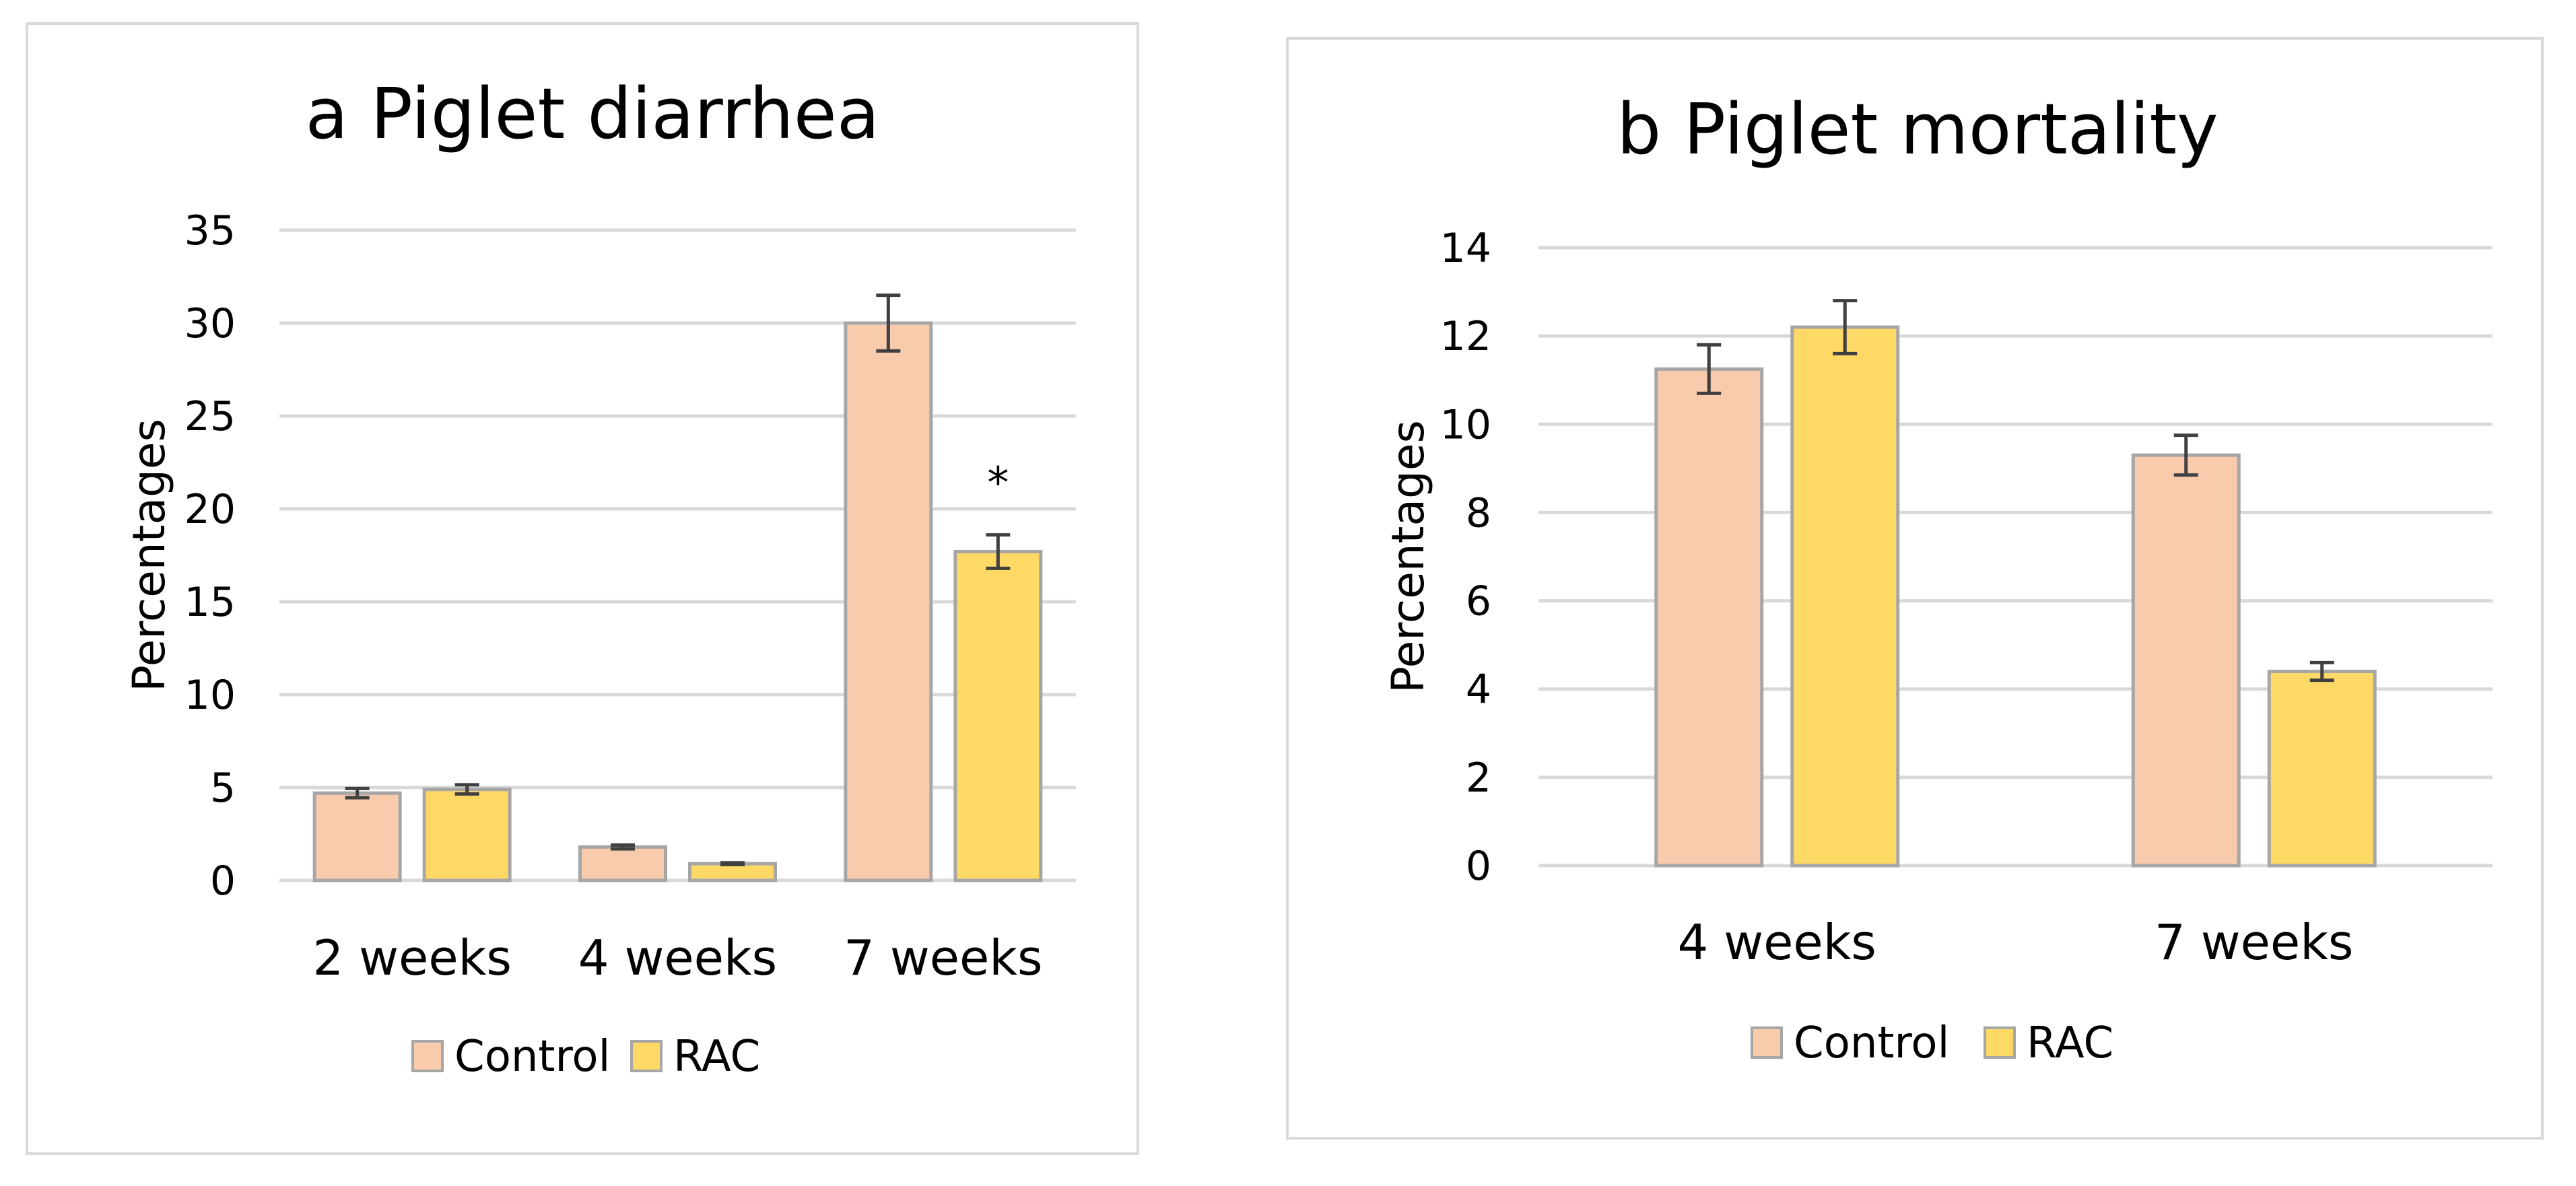 The height and width of the screenshot is (1186, 2576). I want to click on y-tick-label: 12, so click(1466, 336).